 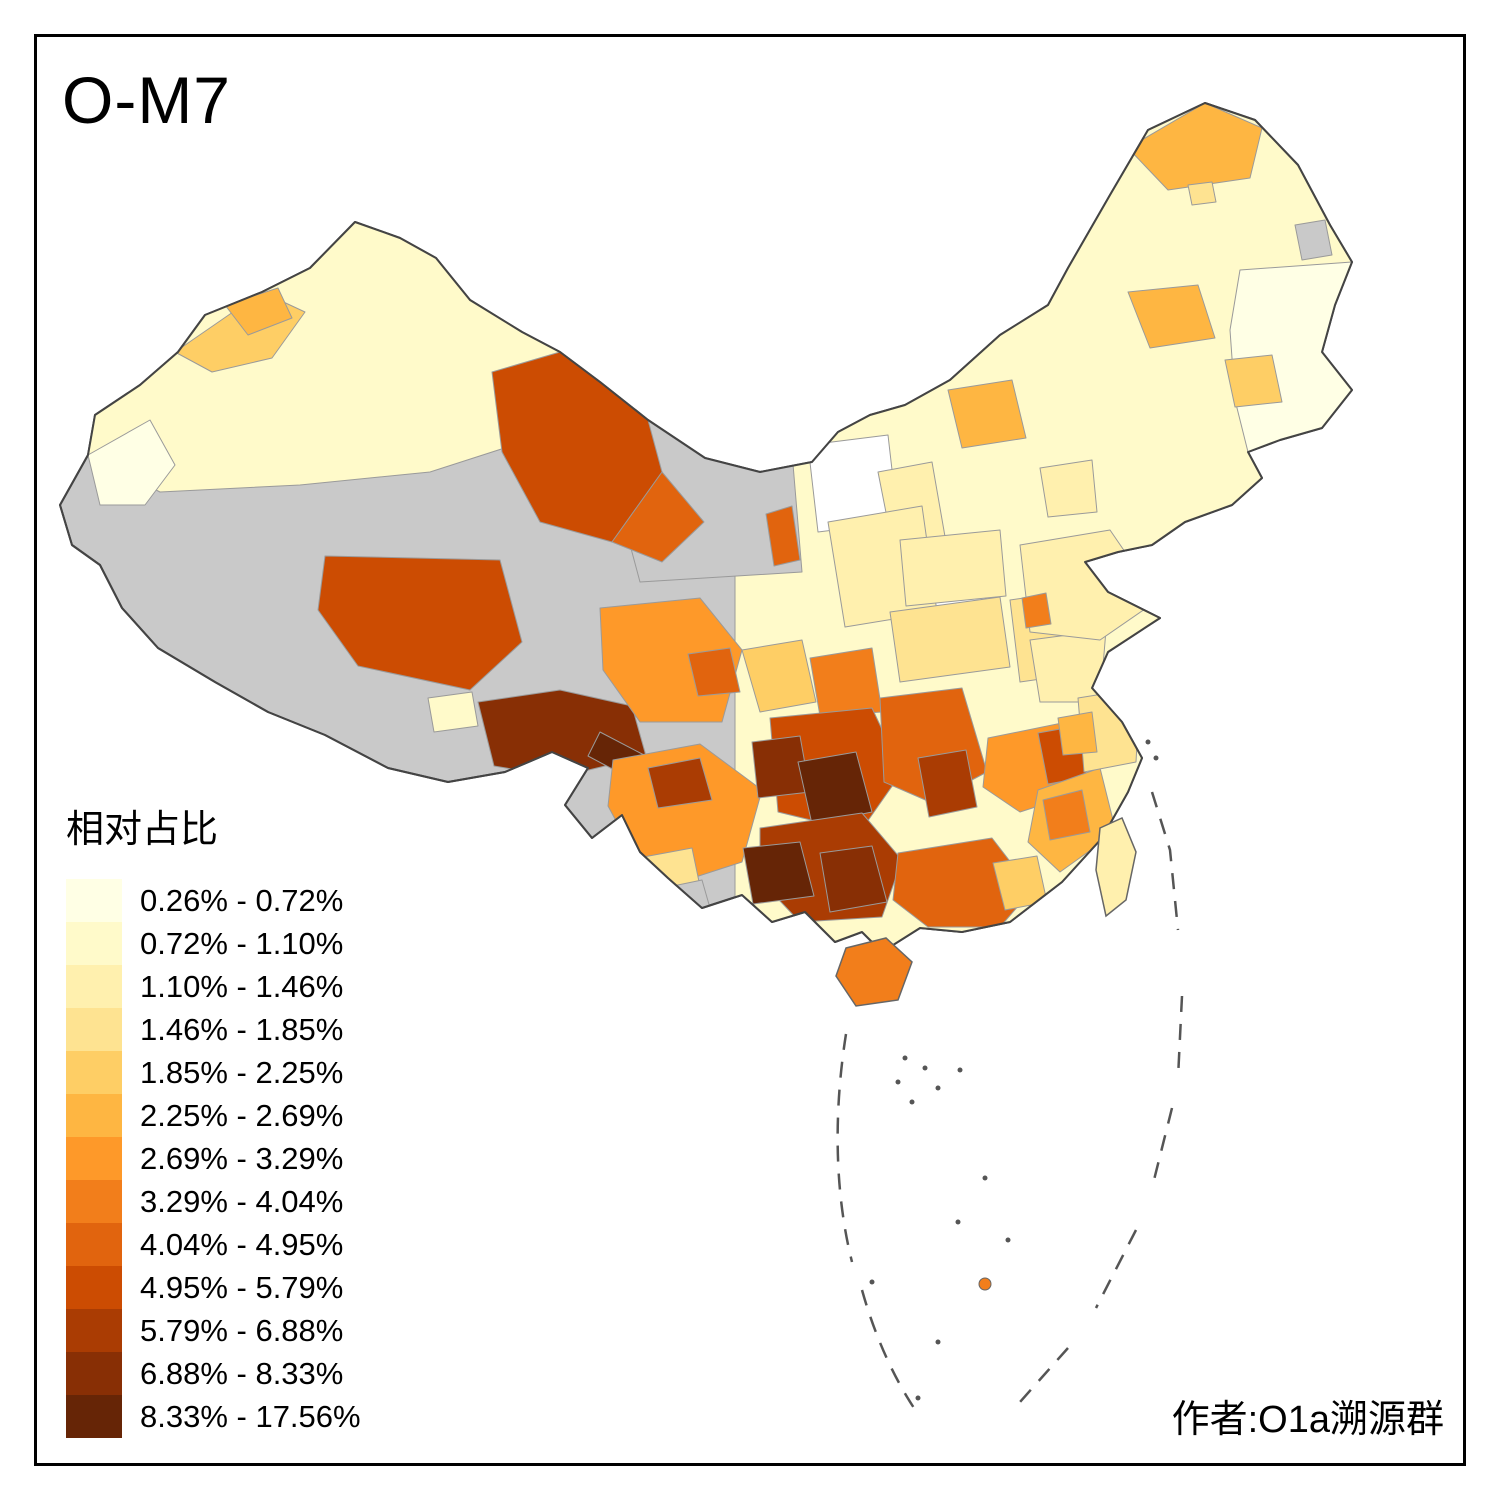 What do you see at coordinates (420, 623) in the screenshot?
I see `region-qinghai-west` at bounding box center [420, 623].